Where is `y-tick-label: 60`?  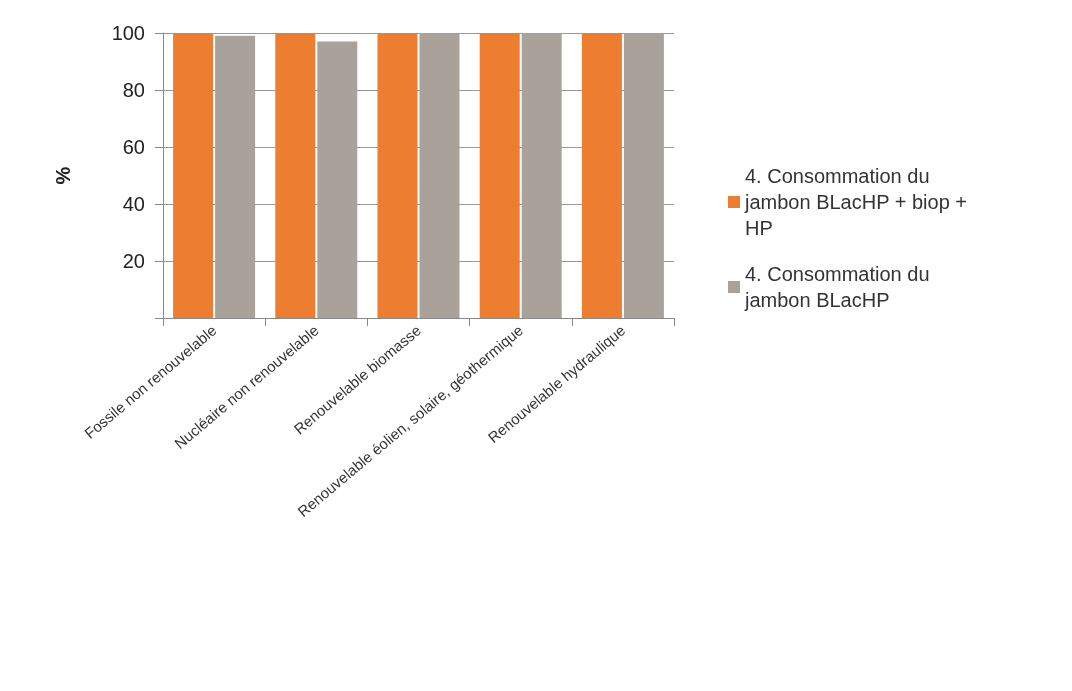
y-tick-label: 60 is located at coordinates (133, 147).